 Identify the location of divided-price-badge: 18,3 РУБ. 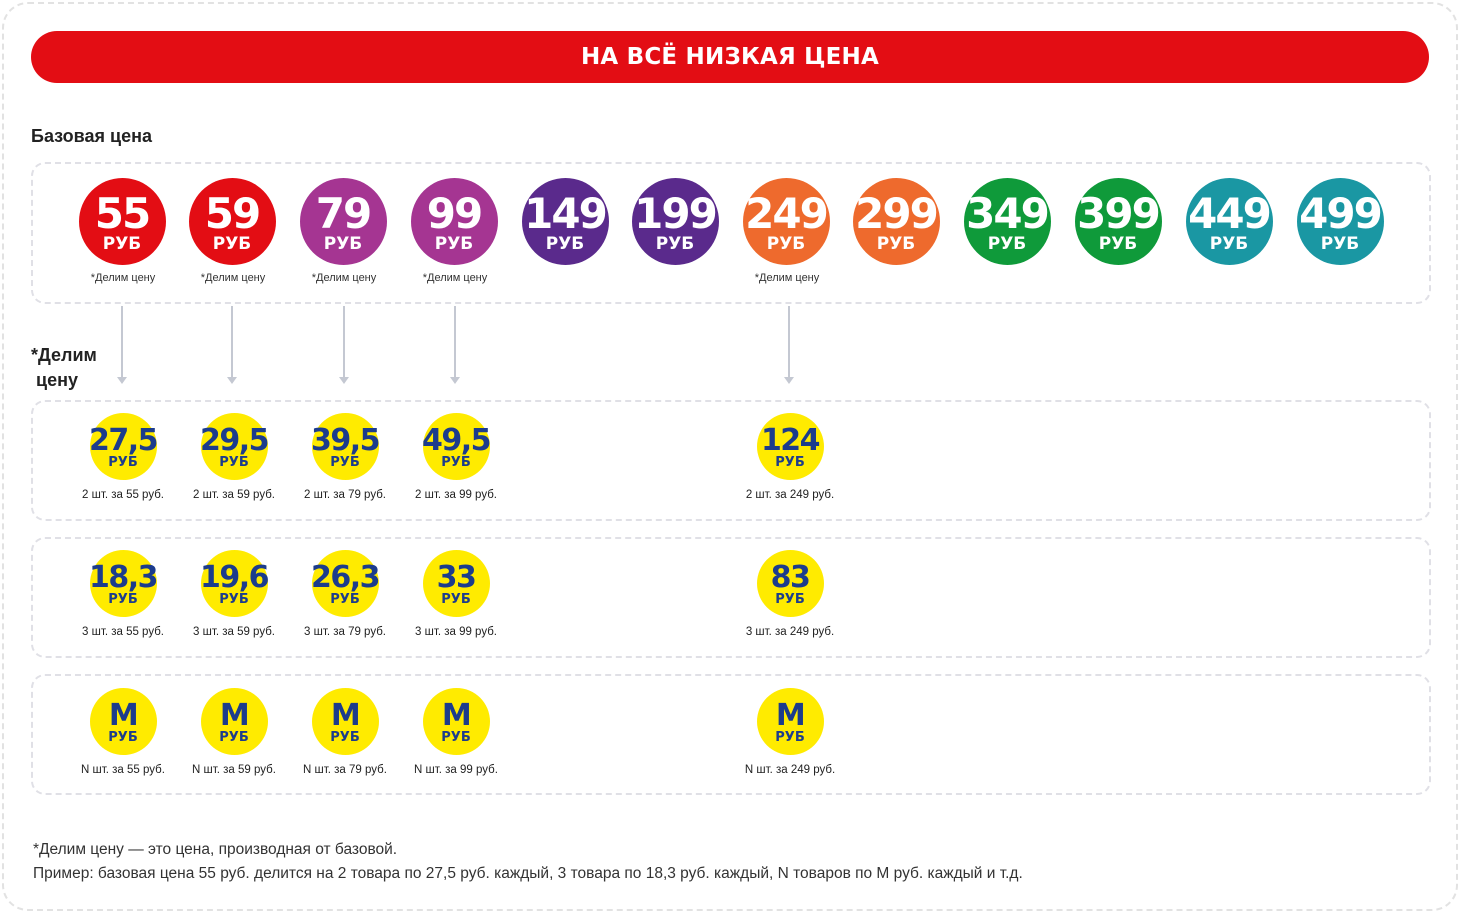
(123, 583).